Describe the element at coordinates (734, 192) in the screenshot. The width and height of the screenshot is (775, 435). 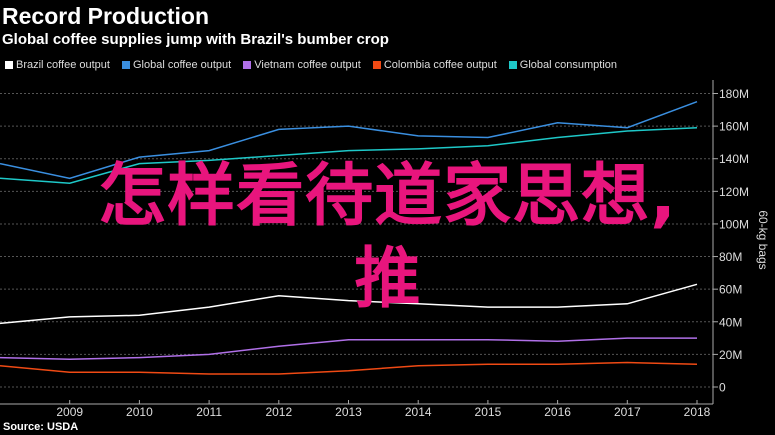
I see `y-tick-label: 120M` at that location.